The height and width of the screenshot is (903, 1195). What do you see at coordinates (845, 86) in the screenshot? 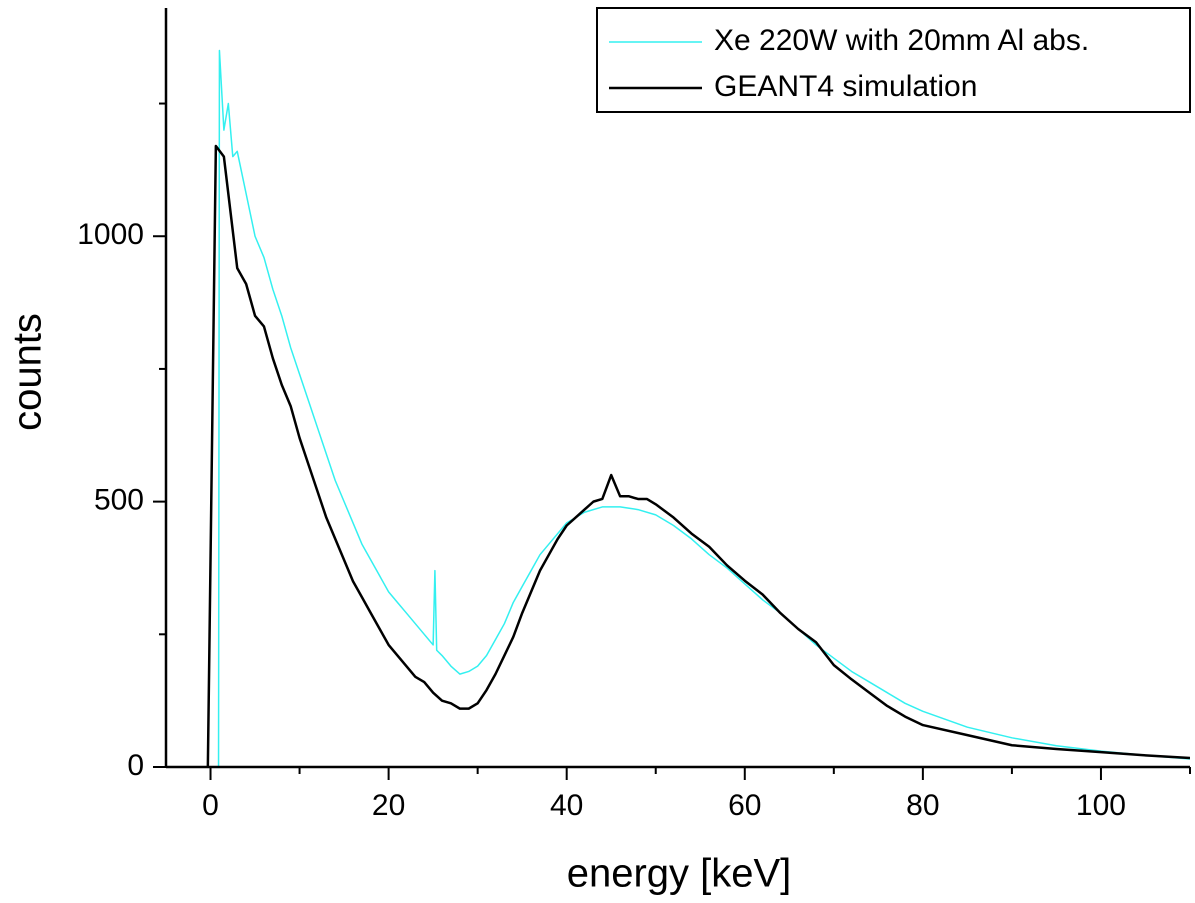
I see `legend-label: GEANT4 simulation` at bounding box center [845, 86].